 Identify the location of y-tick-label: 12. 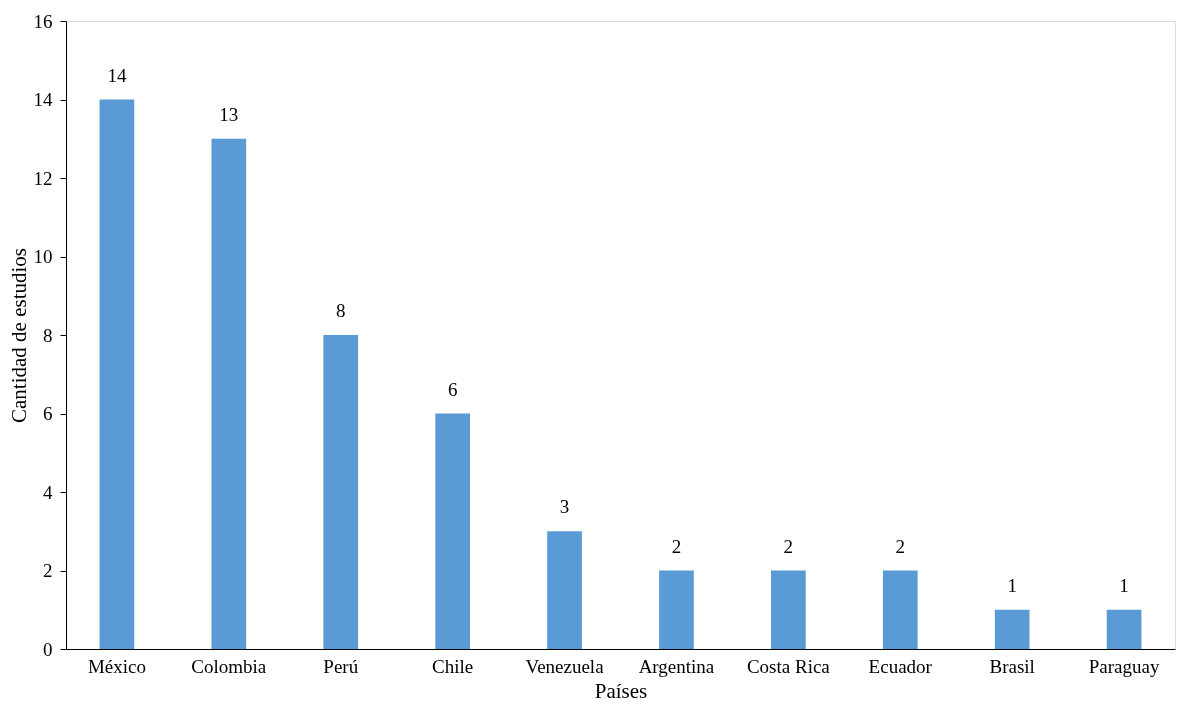
(43, 178).